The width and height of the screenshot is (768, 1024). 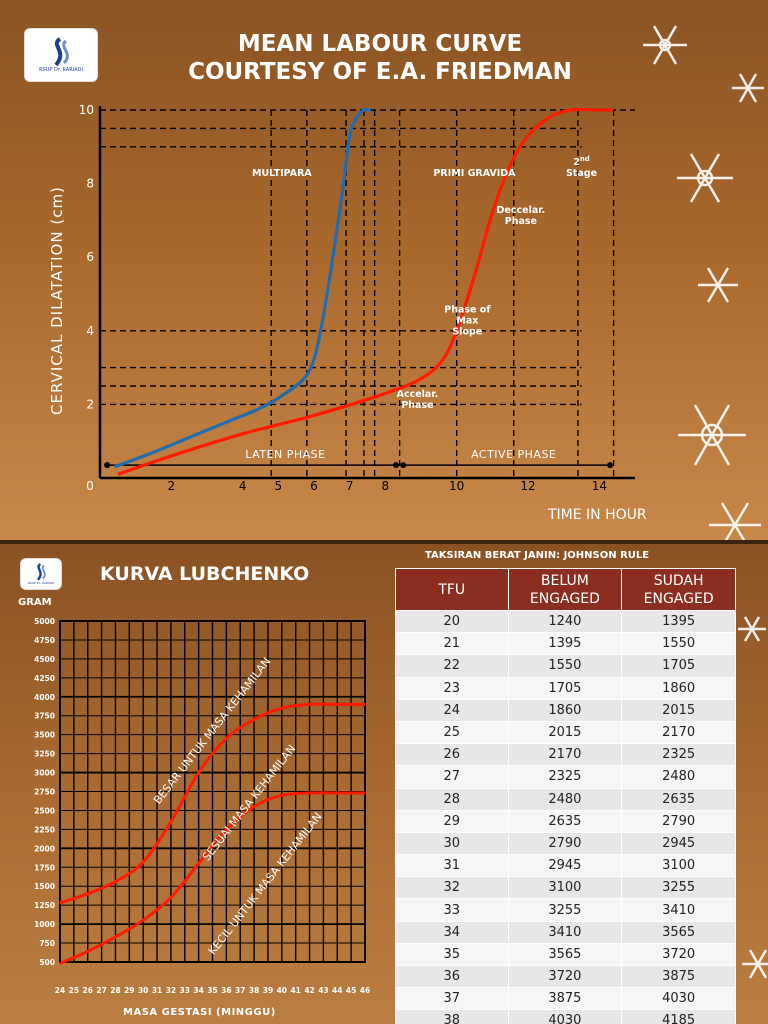 I want to click on y-tick-label: 4000, so click(x=44, y=697).